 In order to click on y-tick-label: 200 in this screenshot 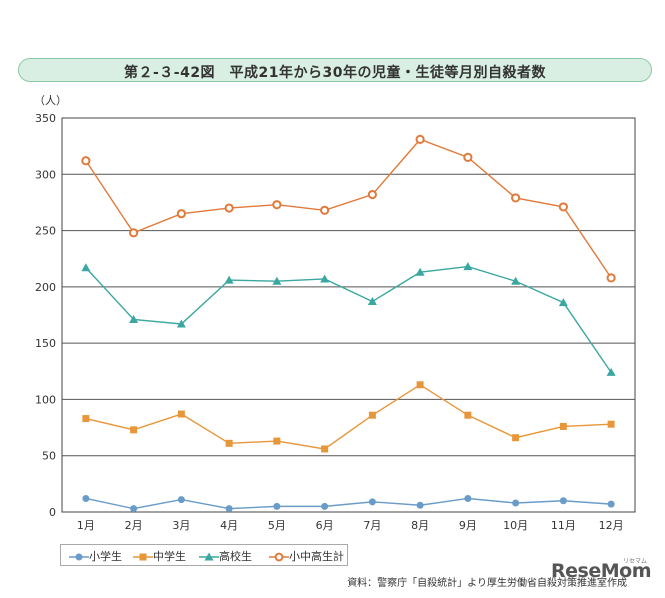, I will do `click(45, 287)`.